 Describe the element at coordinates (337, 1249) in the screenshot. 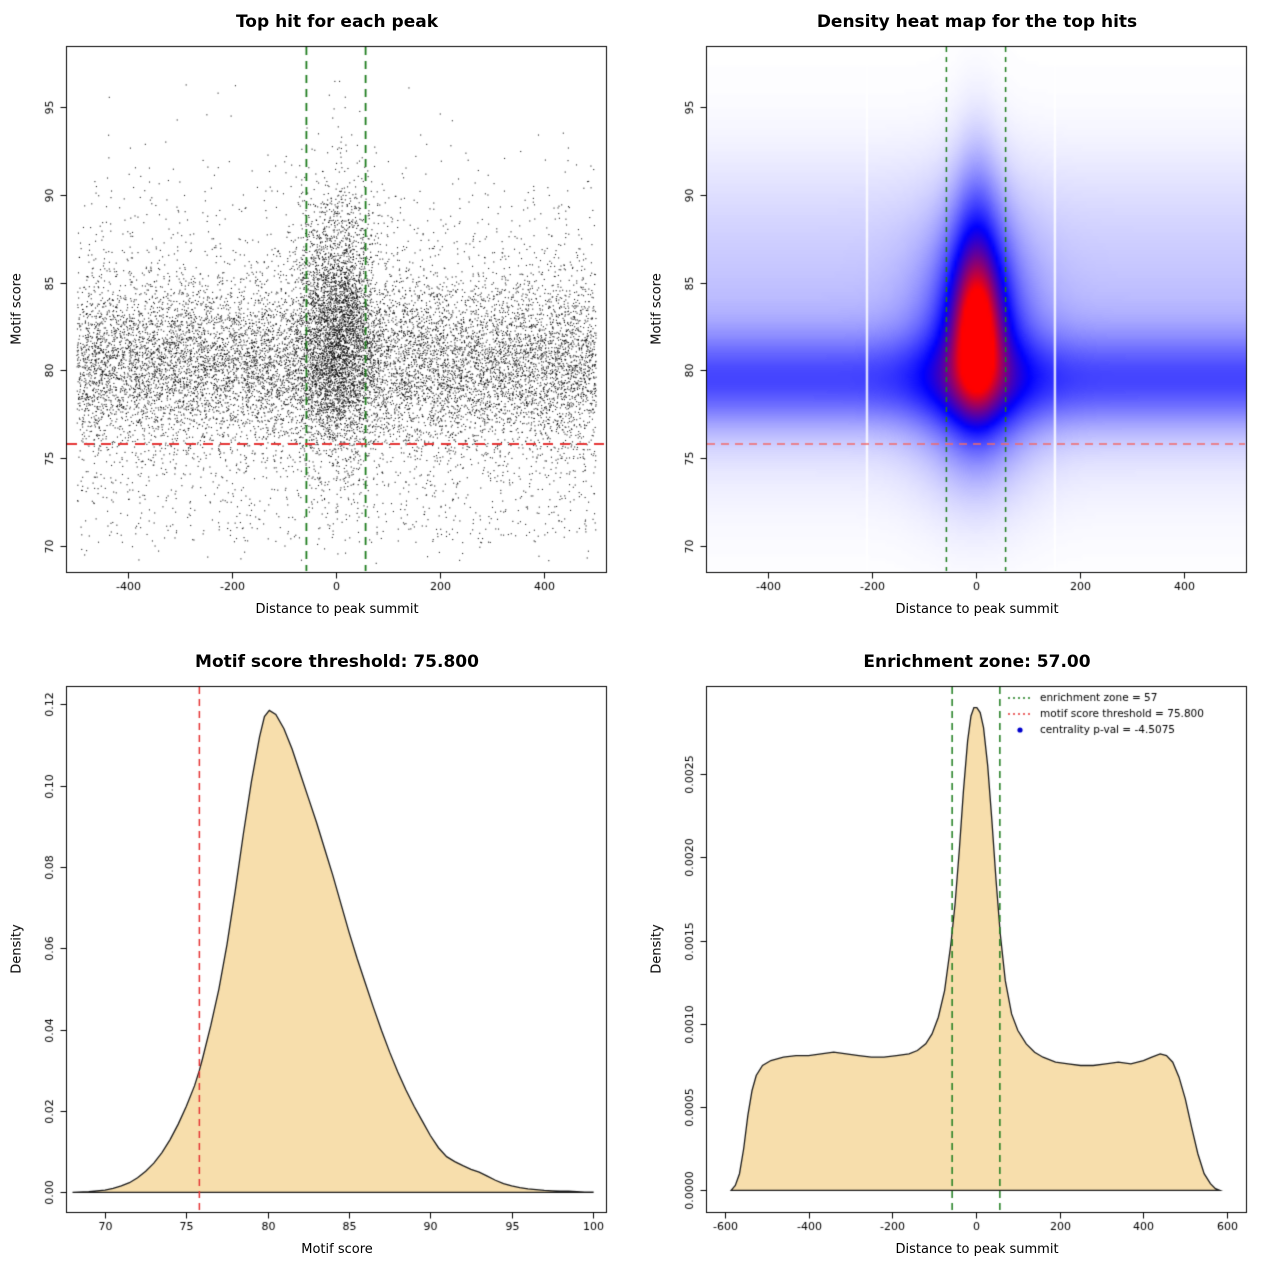

I see `x-axis-label: Motif score` at that location.